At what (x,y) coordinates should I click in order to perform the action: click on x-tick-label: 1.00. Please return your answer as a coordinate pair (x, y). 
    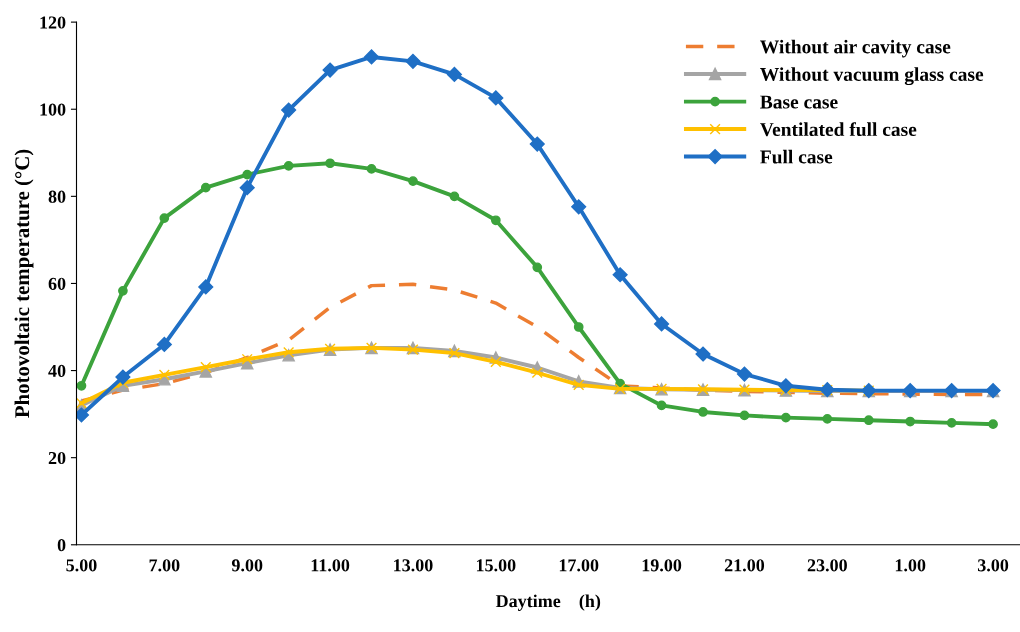
    Looking at the image, I should click on (910, 565).